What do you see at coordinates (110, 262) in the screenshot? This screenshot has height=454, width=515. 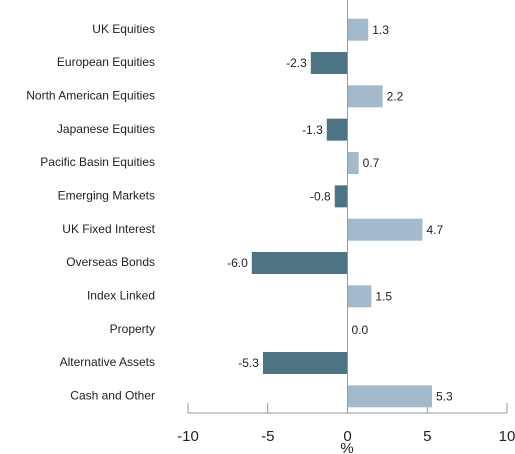 I see `category-label: Overseas Bonds` at bounding box center [110, 262].